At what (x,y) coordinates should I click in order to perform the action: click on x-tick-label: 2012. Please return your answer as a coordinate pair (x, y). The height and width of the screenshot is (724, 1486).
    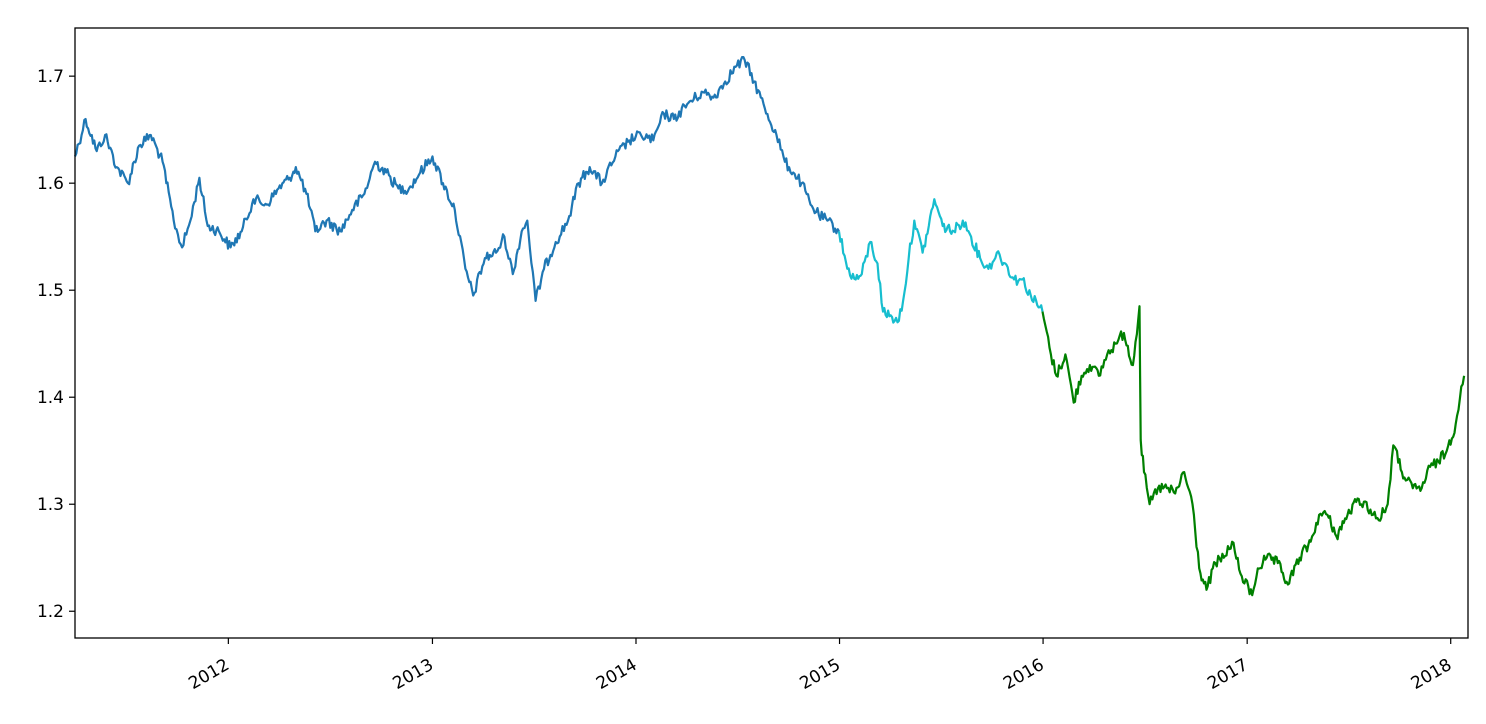
    Looking at the image, I should click on (208, 674).